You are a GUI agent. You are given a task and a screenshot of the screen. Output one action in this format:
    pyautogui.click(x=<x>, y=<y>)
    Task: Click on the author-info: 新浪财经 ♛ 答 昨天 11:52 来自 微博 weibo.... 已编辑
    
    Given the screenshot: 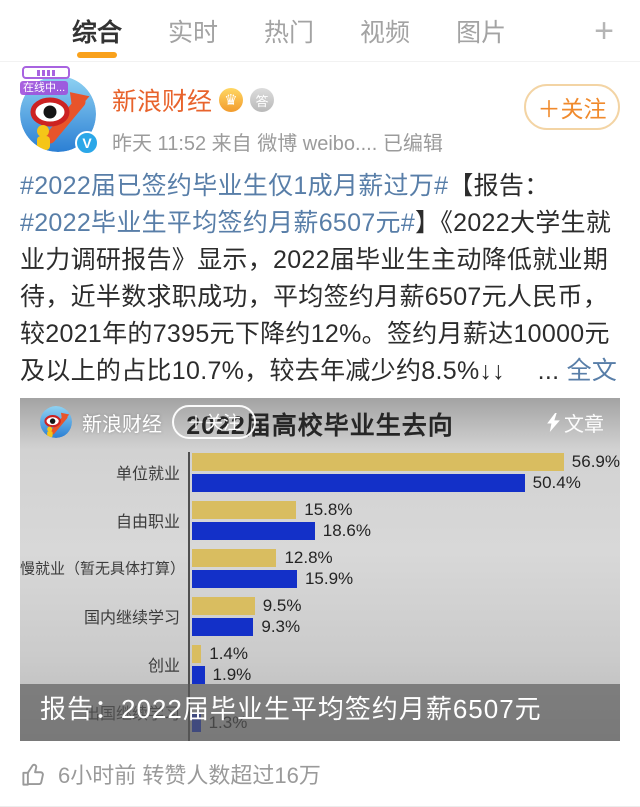 What is the action you would take?
    pyautogui.click(x=318, y=116)
    